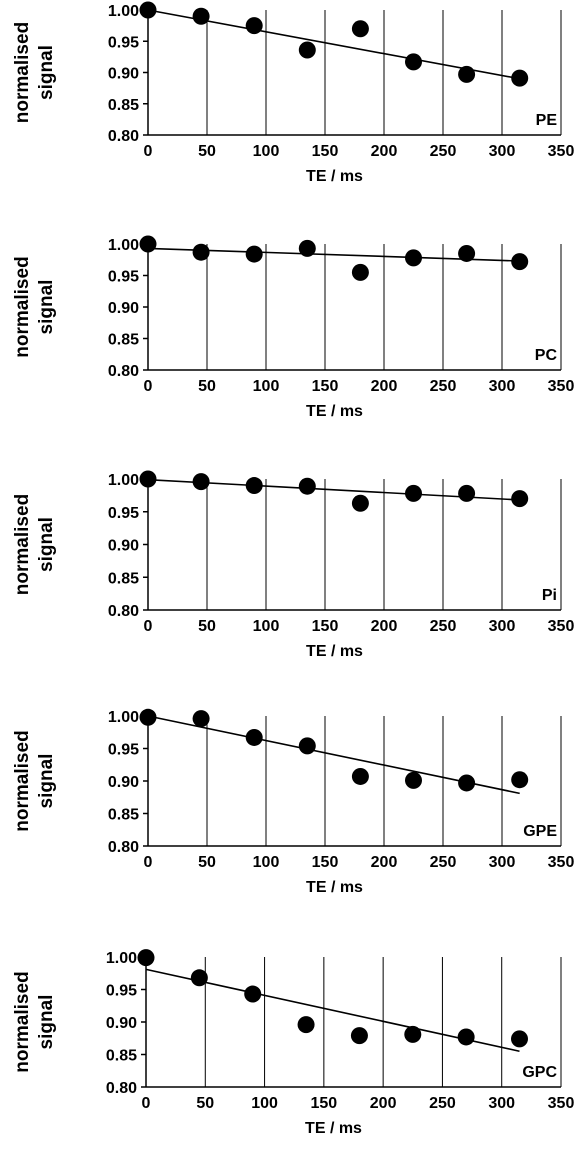 This screenshot has height=1153, width=583. I want to click on panel-label: GPE, so click(540, 831).